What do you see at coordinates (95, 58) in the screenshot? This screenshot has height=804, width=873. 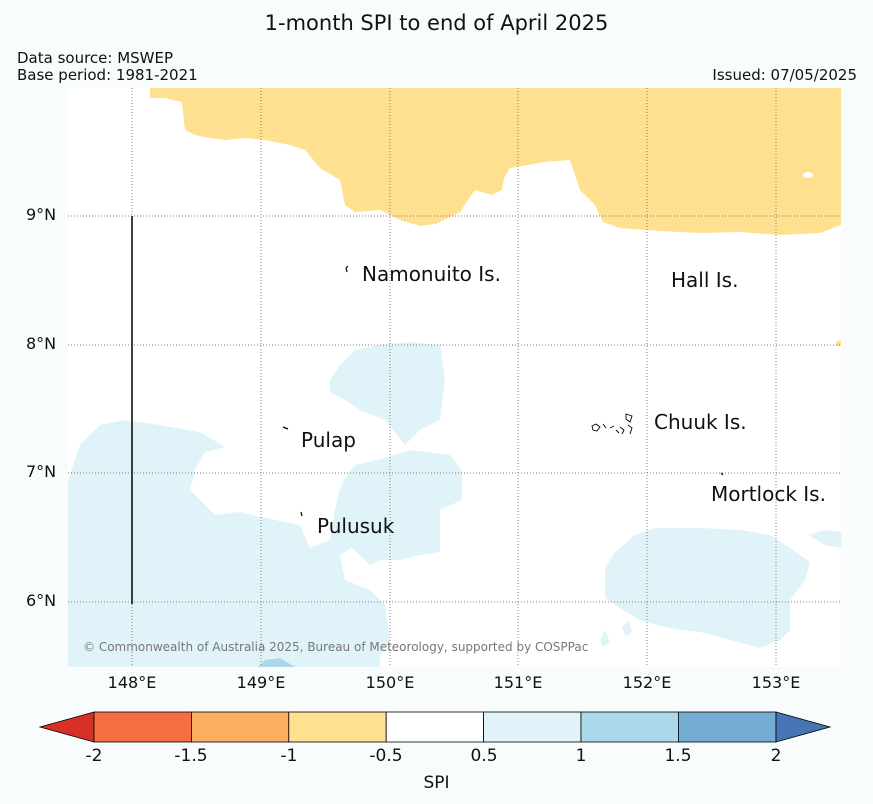 I see `data-source-label: Data source: MSWEP` at bounding box center [95, 58].